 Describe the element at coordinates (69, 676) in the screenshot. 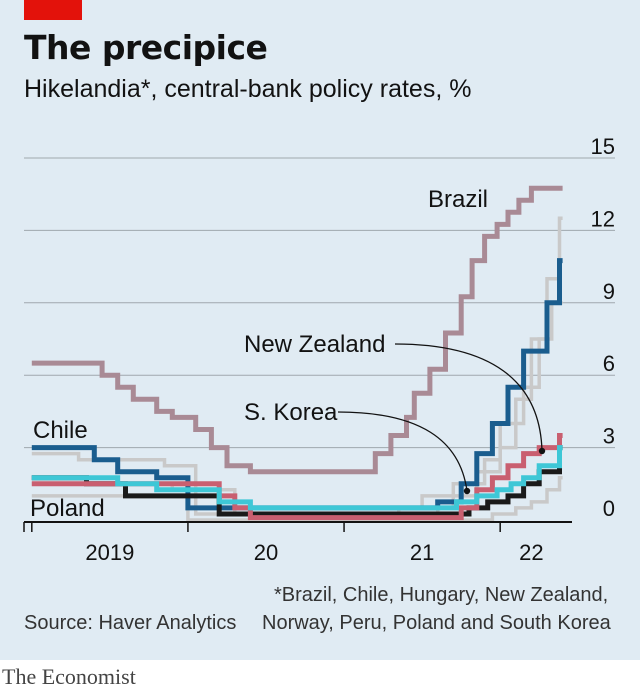

I see `publisher-brand: The Economist` at that location.